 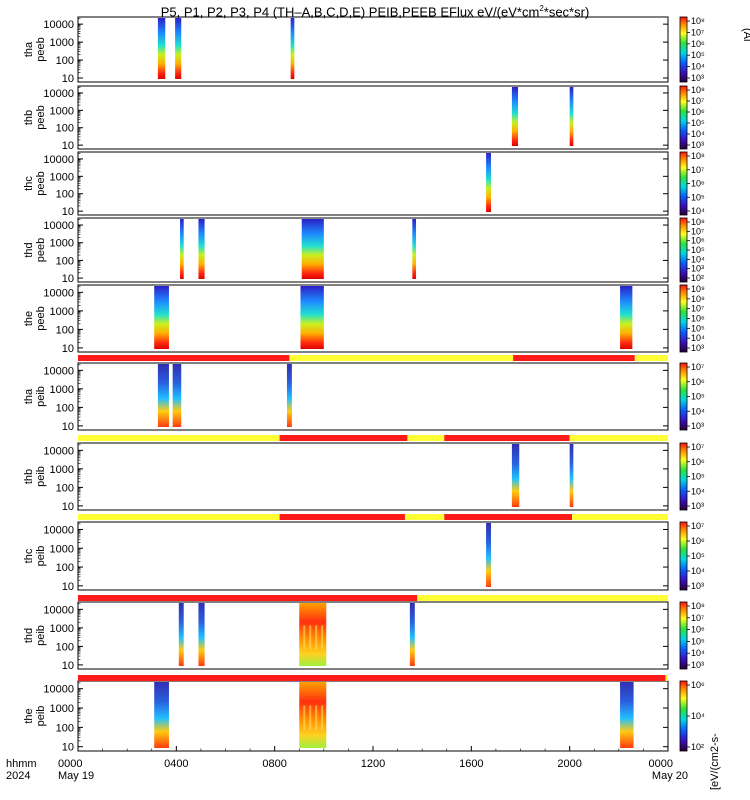 I want to click on x-tick-label: 0800, so click(x=274, y=764).